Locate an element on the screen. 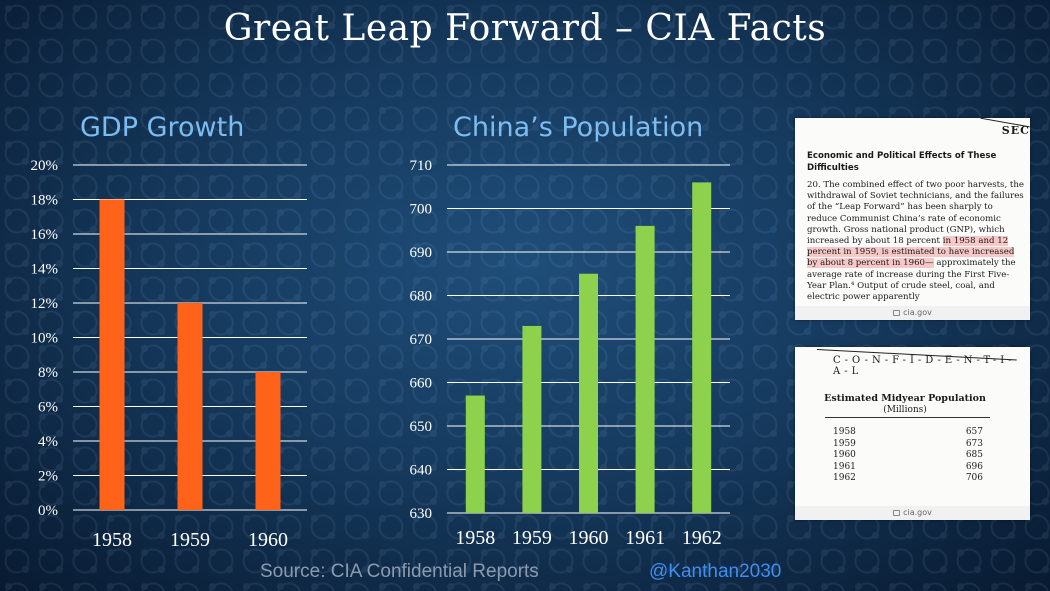 The height and width of the screenshot is (591, 1050). population-y-tick-label: 630 is located at coordinates (421, 514).